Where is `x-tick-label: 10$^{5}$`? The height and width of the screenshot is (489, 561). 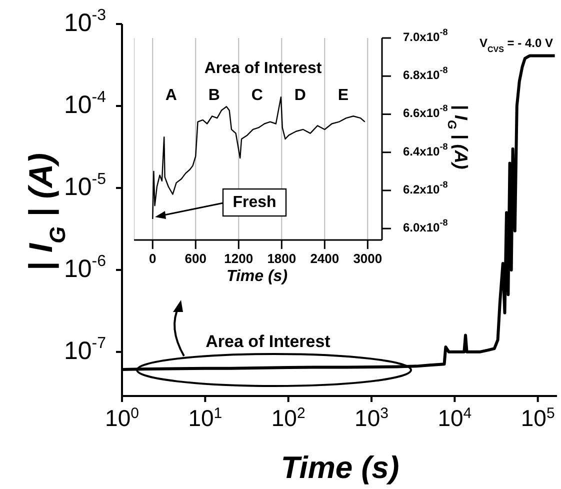
x-tick-label: 10$^{5}$ is located at coordinates (537, 417).